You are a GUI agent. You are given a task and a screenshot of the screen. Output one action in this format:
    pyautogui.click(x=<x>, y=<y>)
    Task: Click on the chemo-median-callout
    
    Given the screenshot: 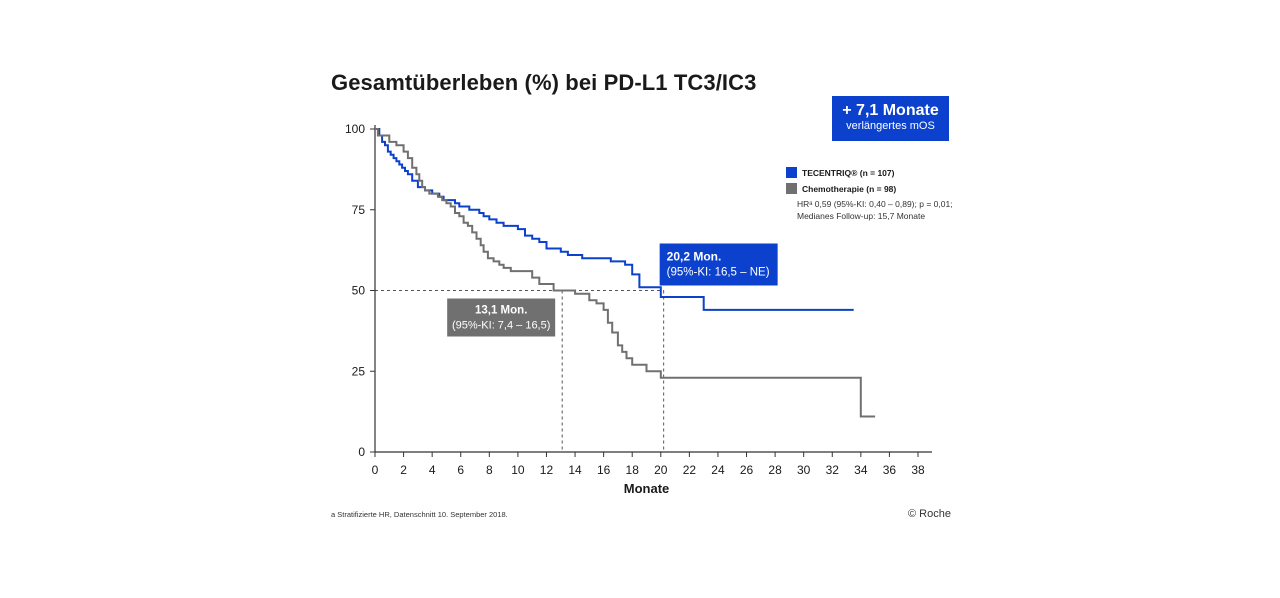 What is the action you would take?
    pyautogui.click(x=501, y=317)
    